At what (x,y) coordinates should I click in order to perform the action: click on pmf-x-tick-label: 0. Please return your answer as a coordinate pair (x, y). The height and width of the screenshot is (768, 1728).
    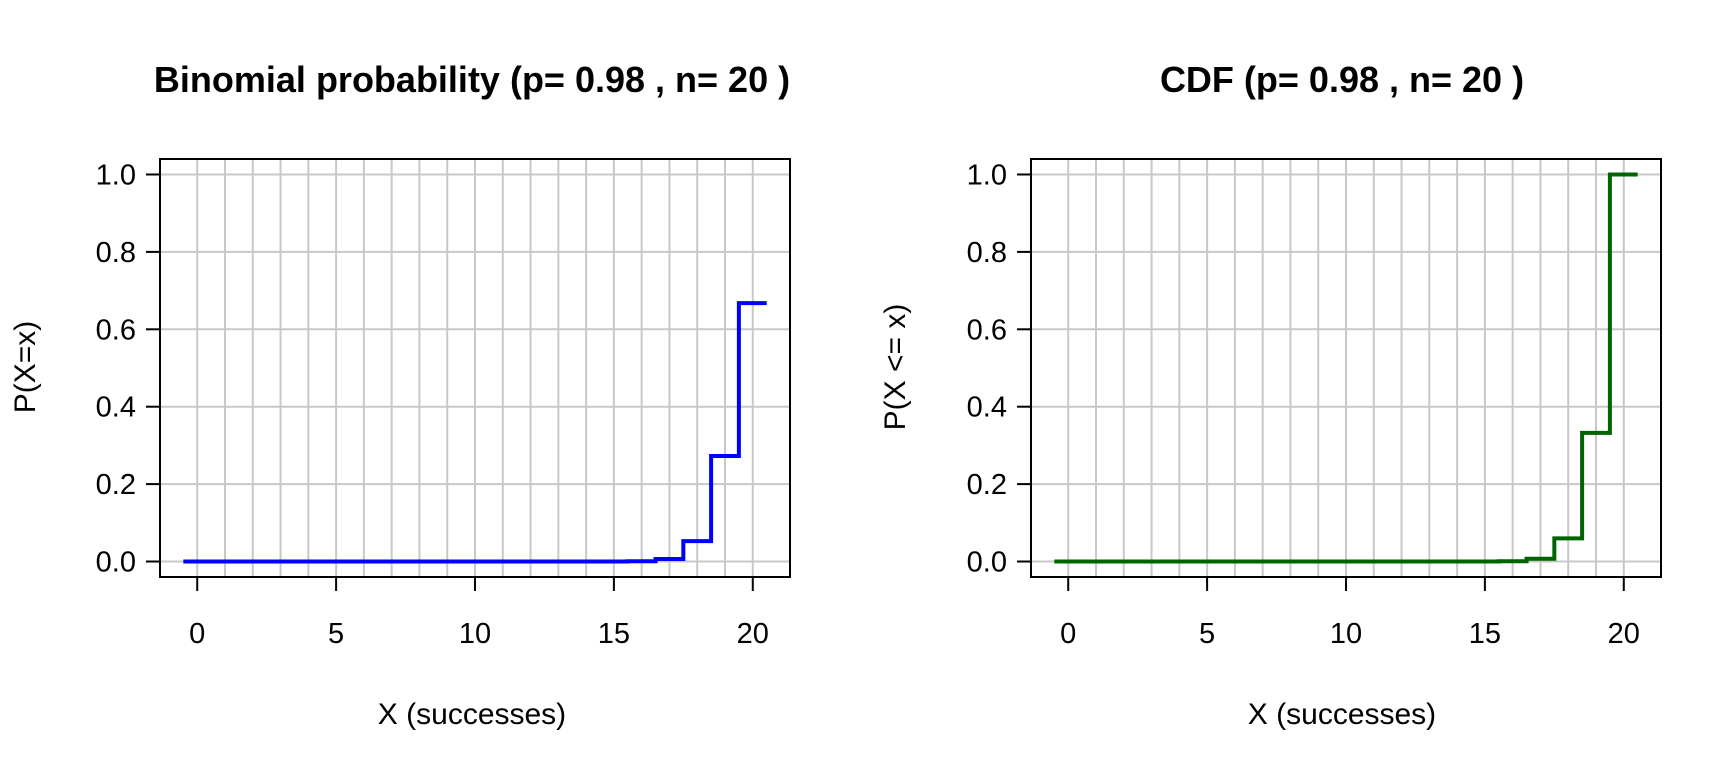
    Looking at the image, I should click on (197, 634).